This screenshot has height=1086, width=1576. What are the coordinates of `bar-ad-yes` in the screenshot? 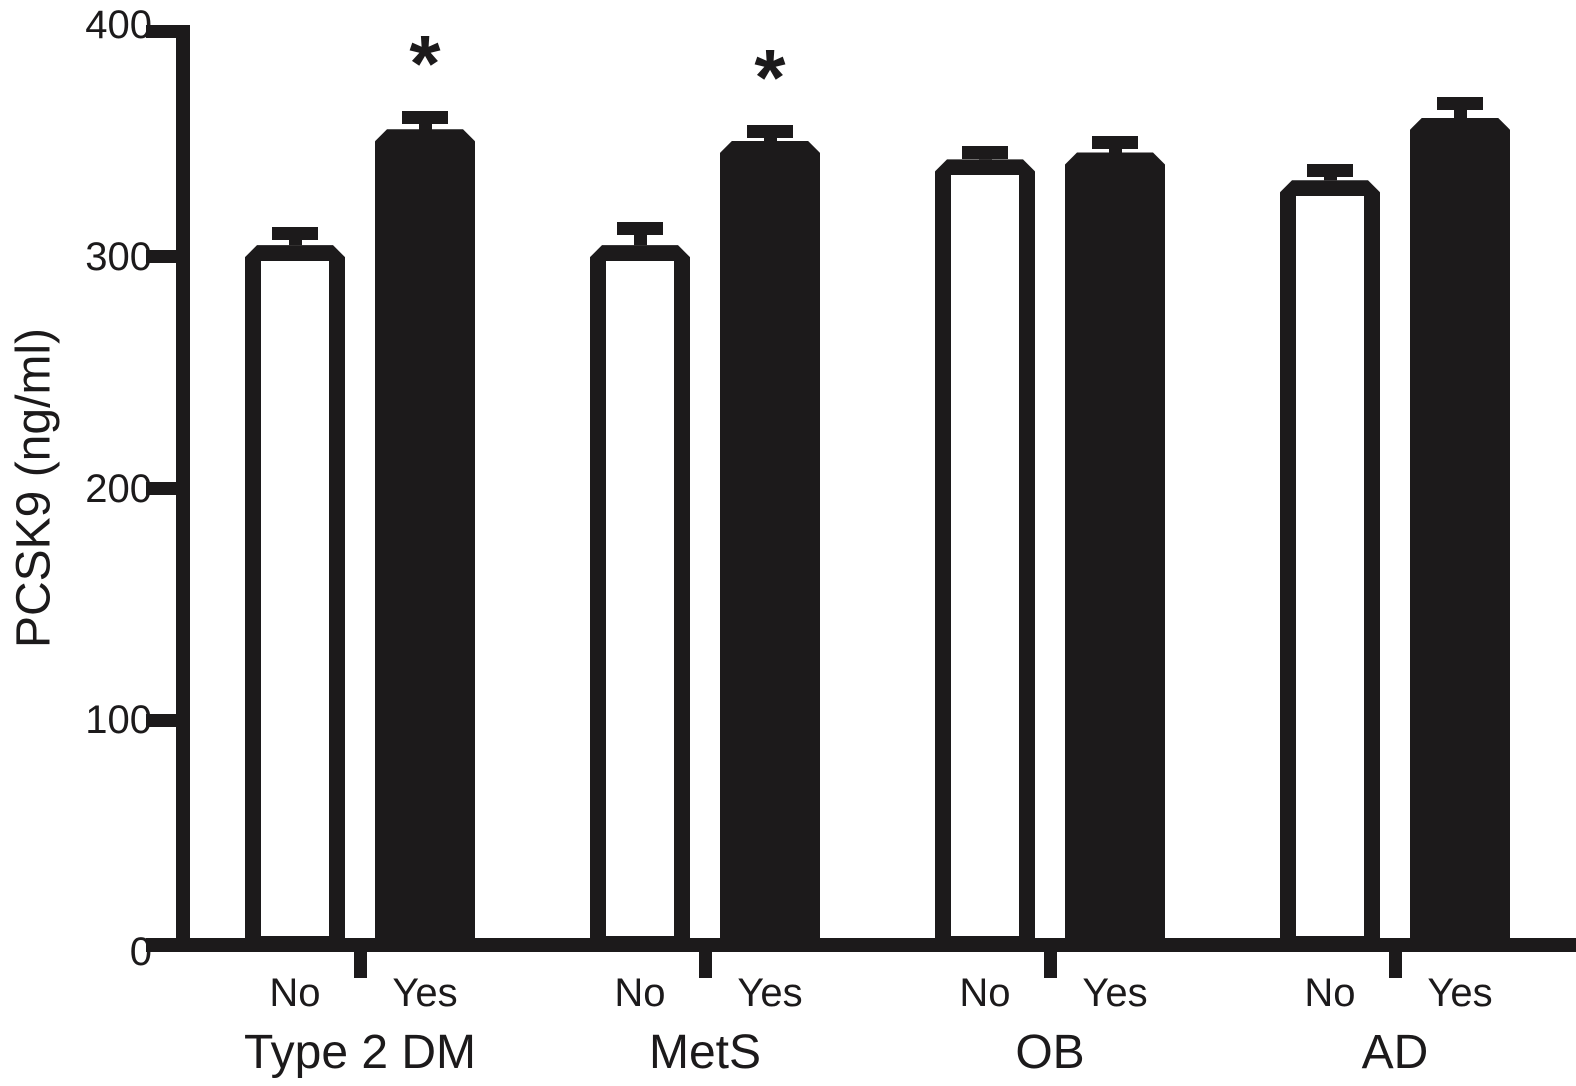 It's located at (1460, 535).